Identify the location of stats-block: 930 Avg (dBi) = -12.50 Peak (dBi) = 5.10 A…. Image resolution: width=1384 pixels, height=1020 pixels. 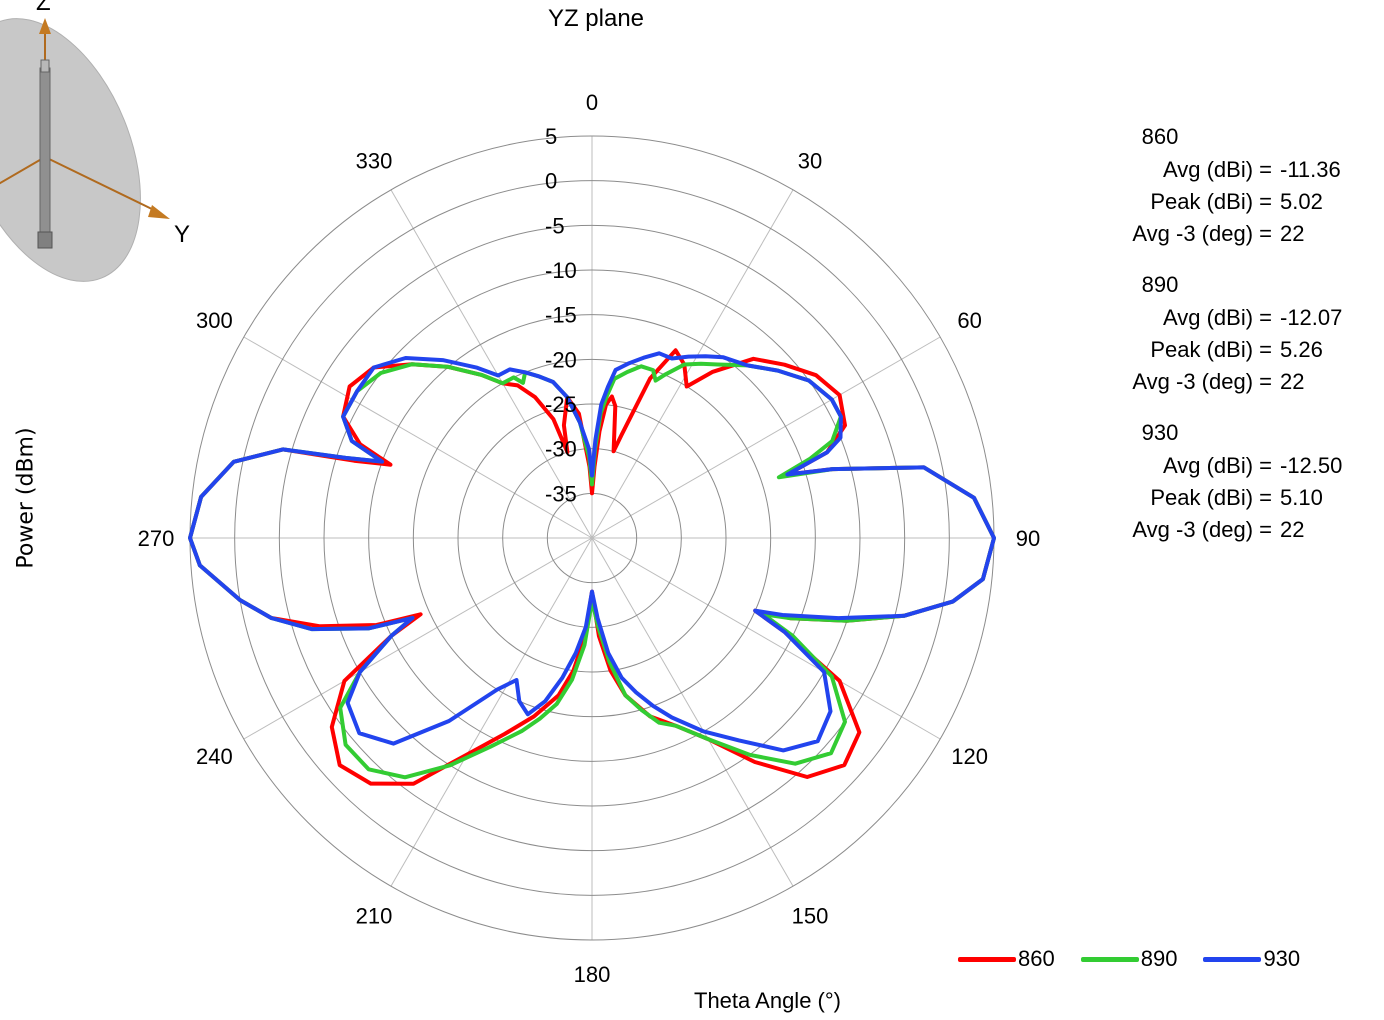
(1230, 481).